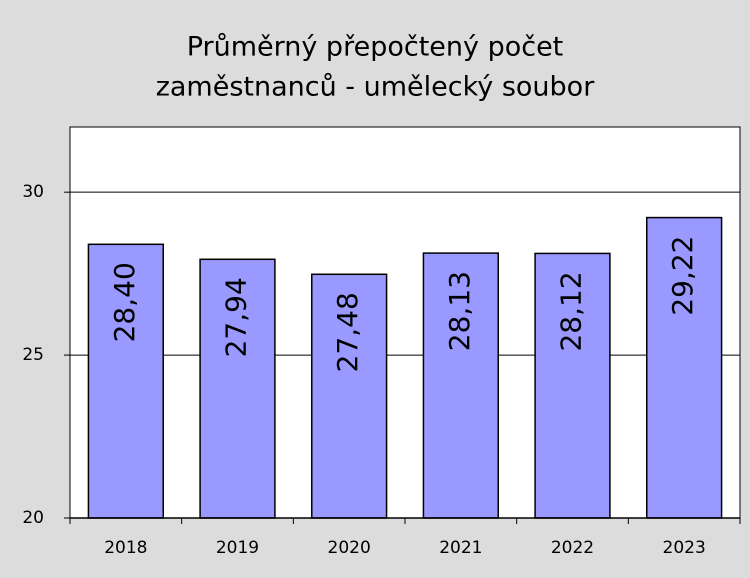  Describe the element at coordinates (124, 302) in the screenshot. I see `data-label: 28,40` at that location.